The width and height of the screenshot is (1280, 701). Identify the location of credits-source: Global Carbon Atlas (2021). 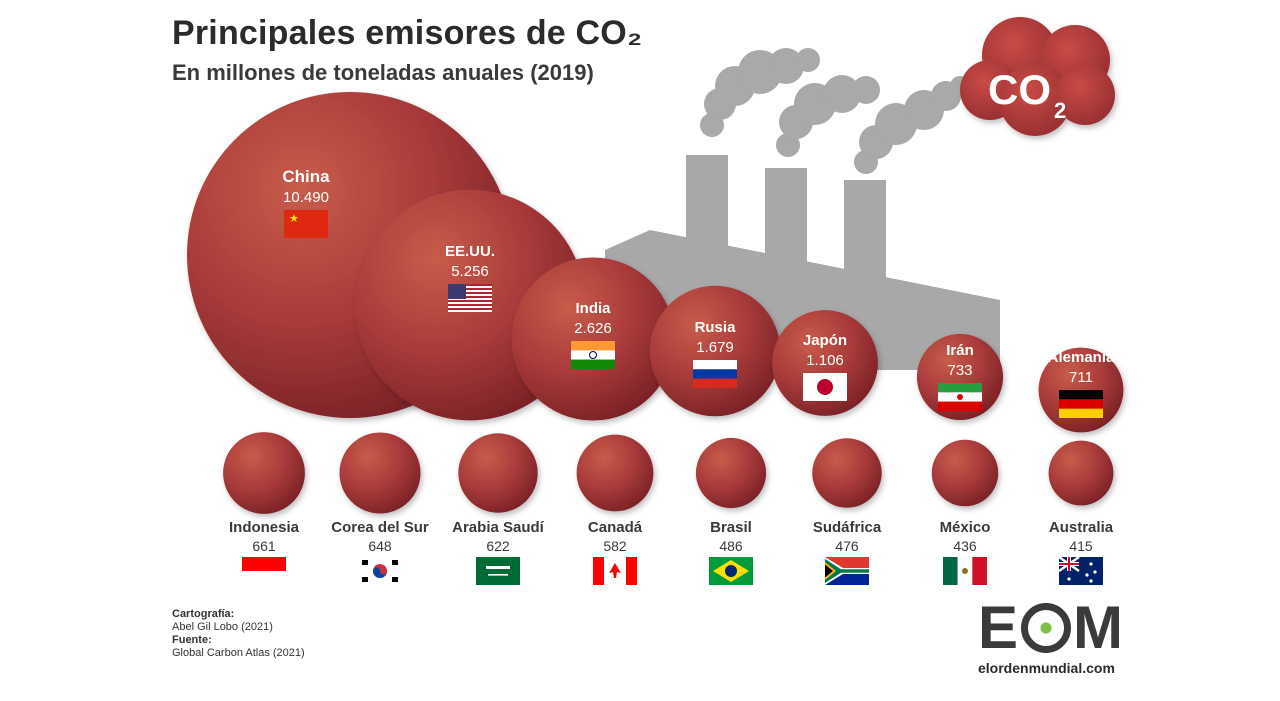
(238, 653).